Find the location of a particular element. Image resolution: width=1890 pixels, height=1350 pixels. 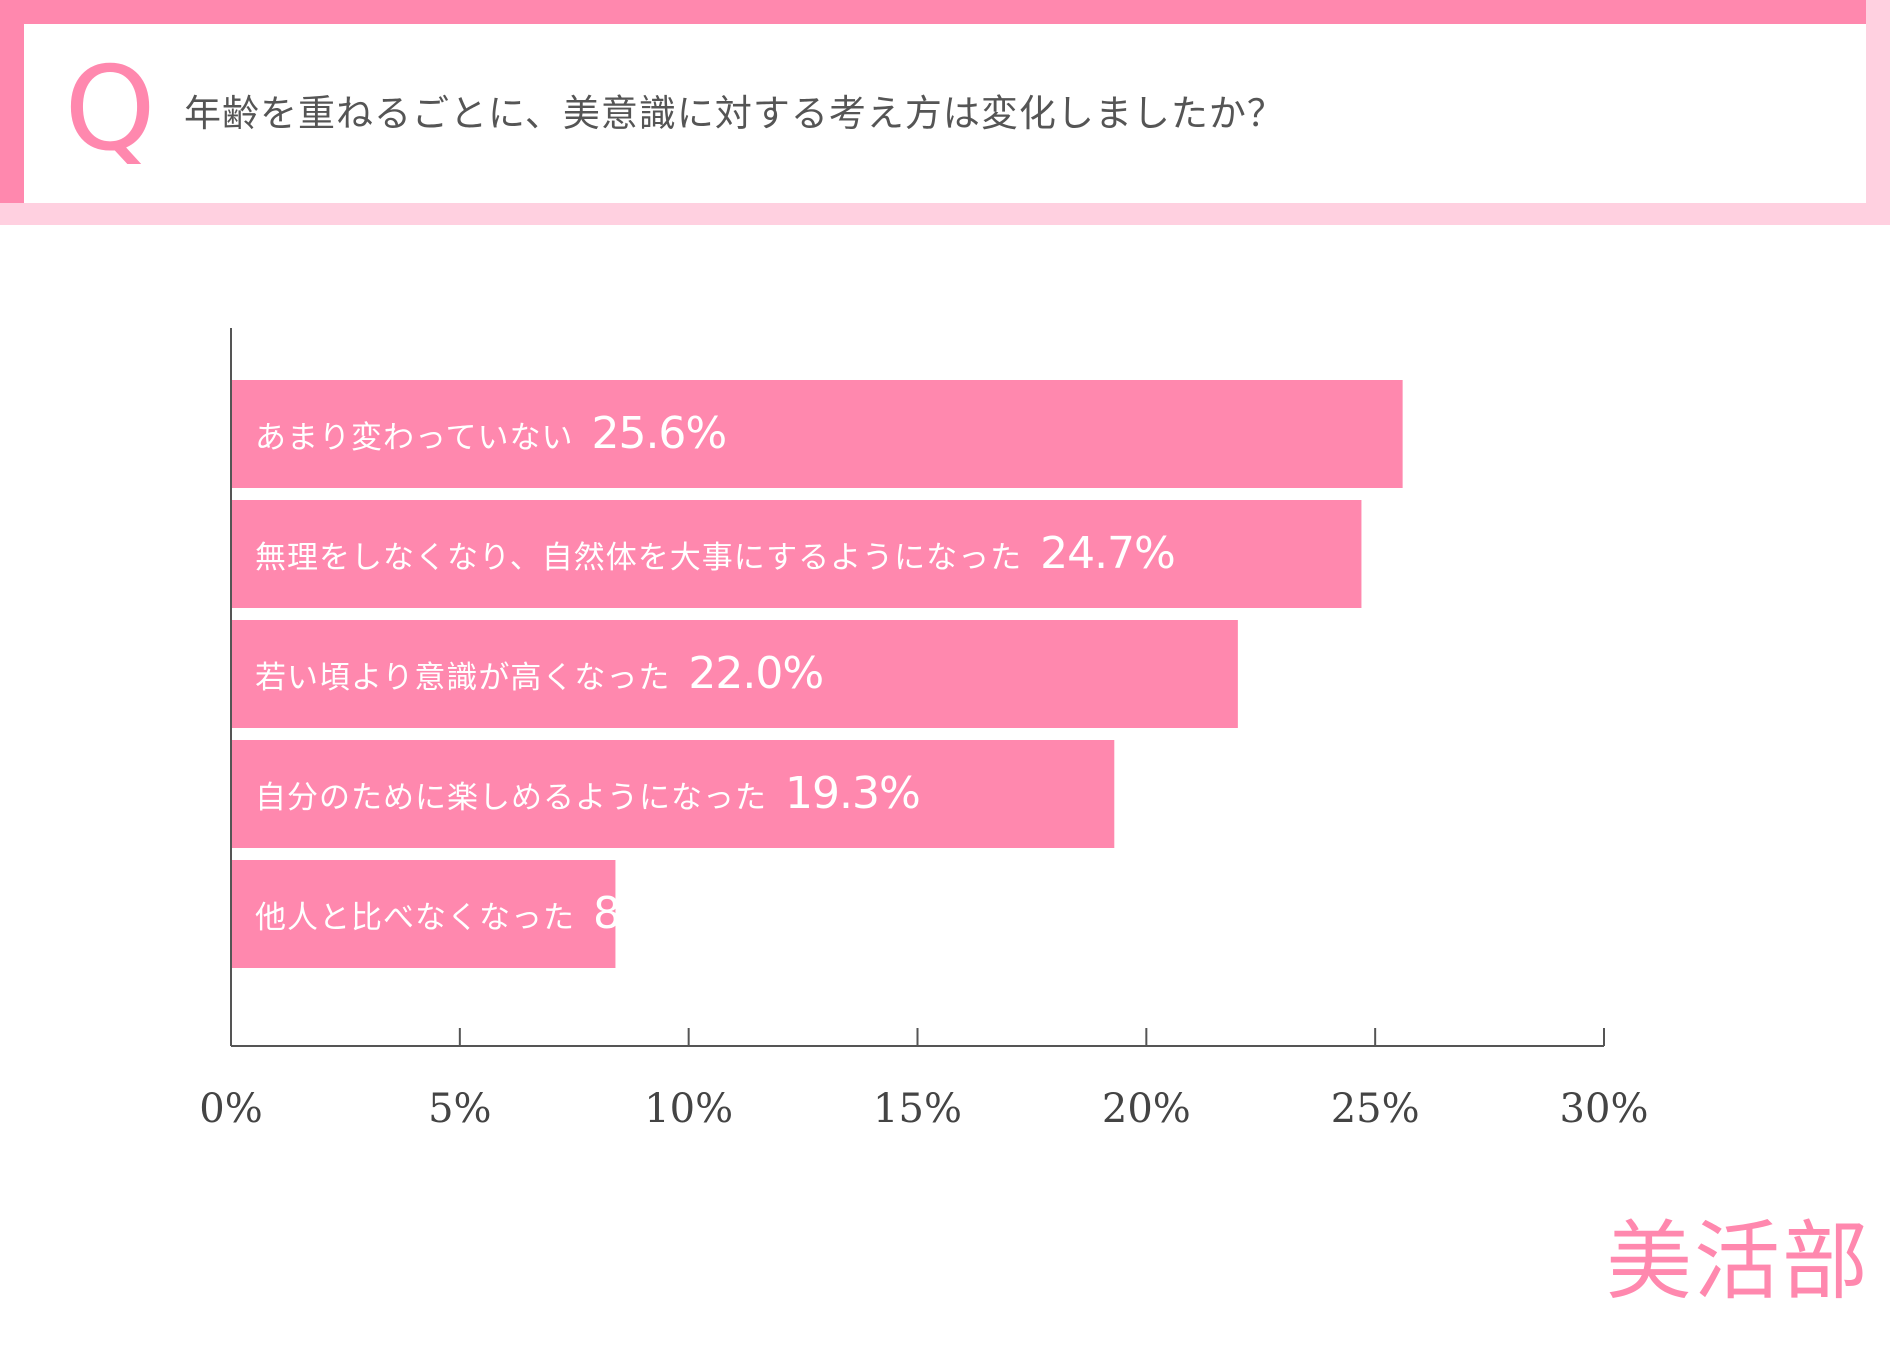

bar-label: 無理をしなくなり、自然体を大事にするようになった 24.7% is located at coordinates (715, 554).